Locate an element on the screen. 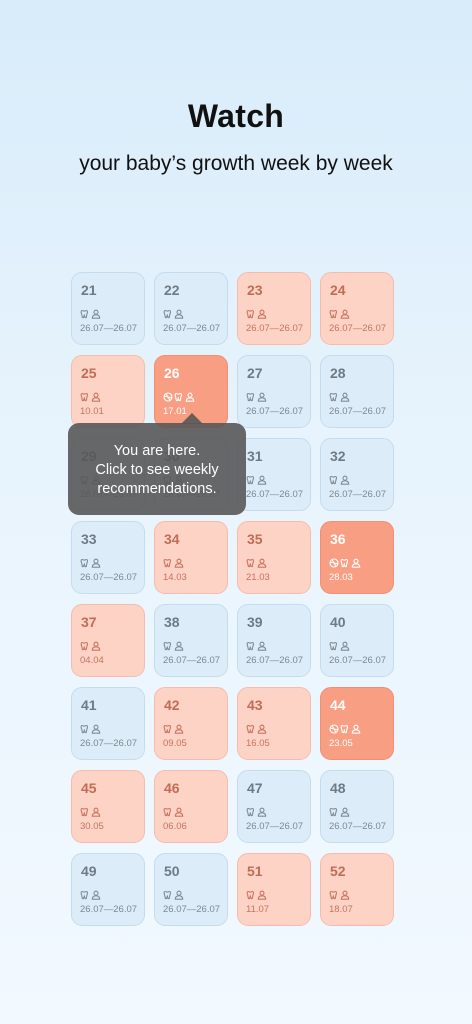  week-tile-41: 41 26.07—26.07 is located at coordinates (108, 723).